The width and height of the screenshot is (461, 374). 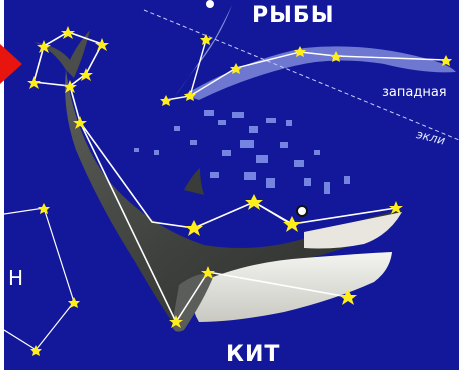 What do you see at coordinates (193, 302) in the screenshot?
I see `whale-fin-shape` at bounding box center [193, 302].